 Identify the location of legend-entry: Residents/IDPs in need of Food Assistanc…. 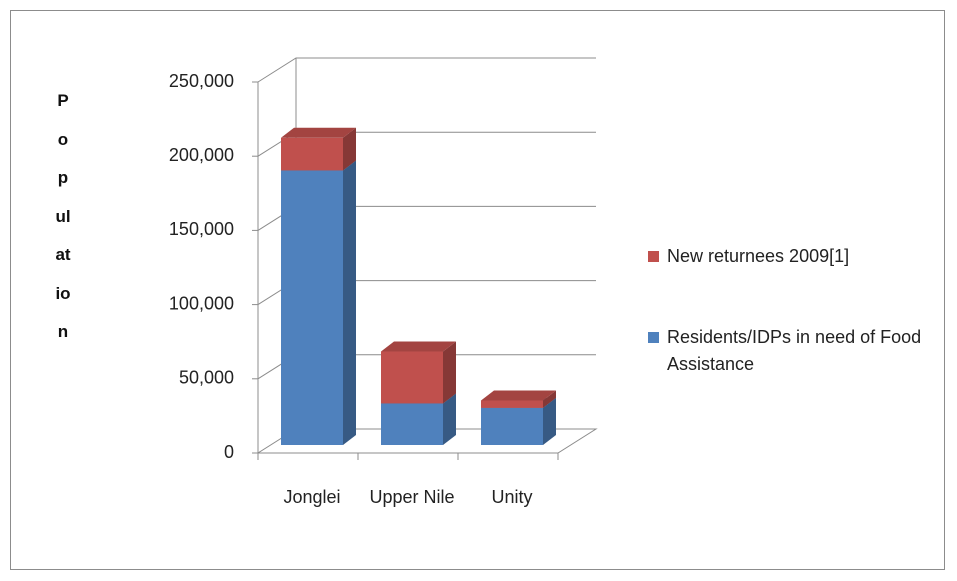
(798, 351).